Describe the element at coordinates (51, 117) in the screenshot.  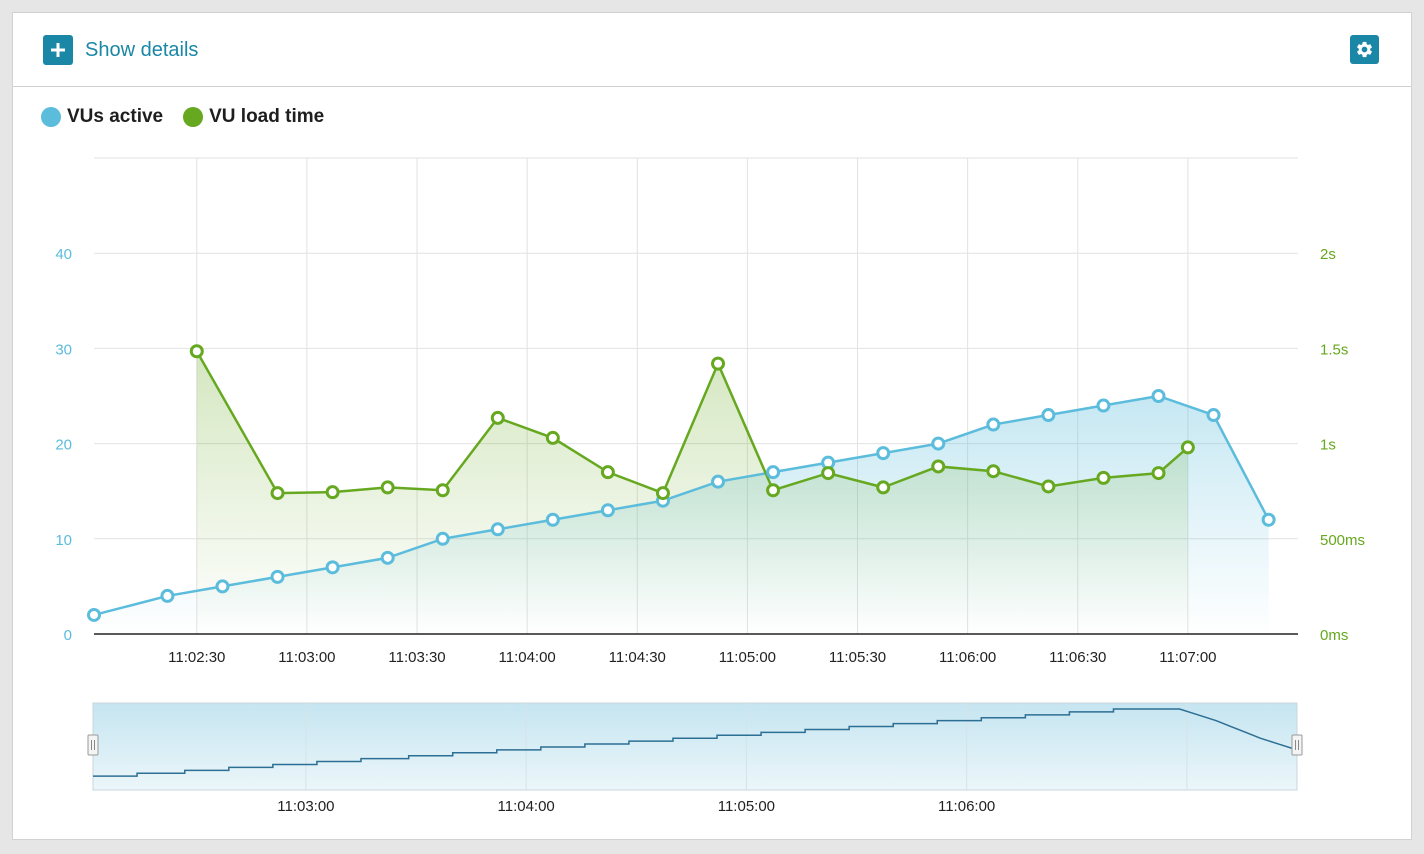
I see `legend-dot-vus-active` at that location.